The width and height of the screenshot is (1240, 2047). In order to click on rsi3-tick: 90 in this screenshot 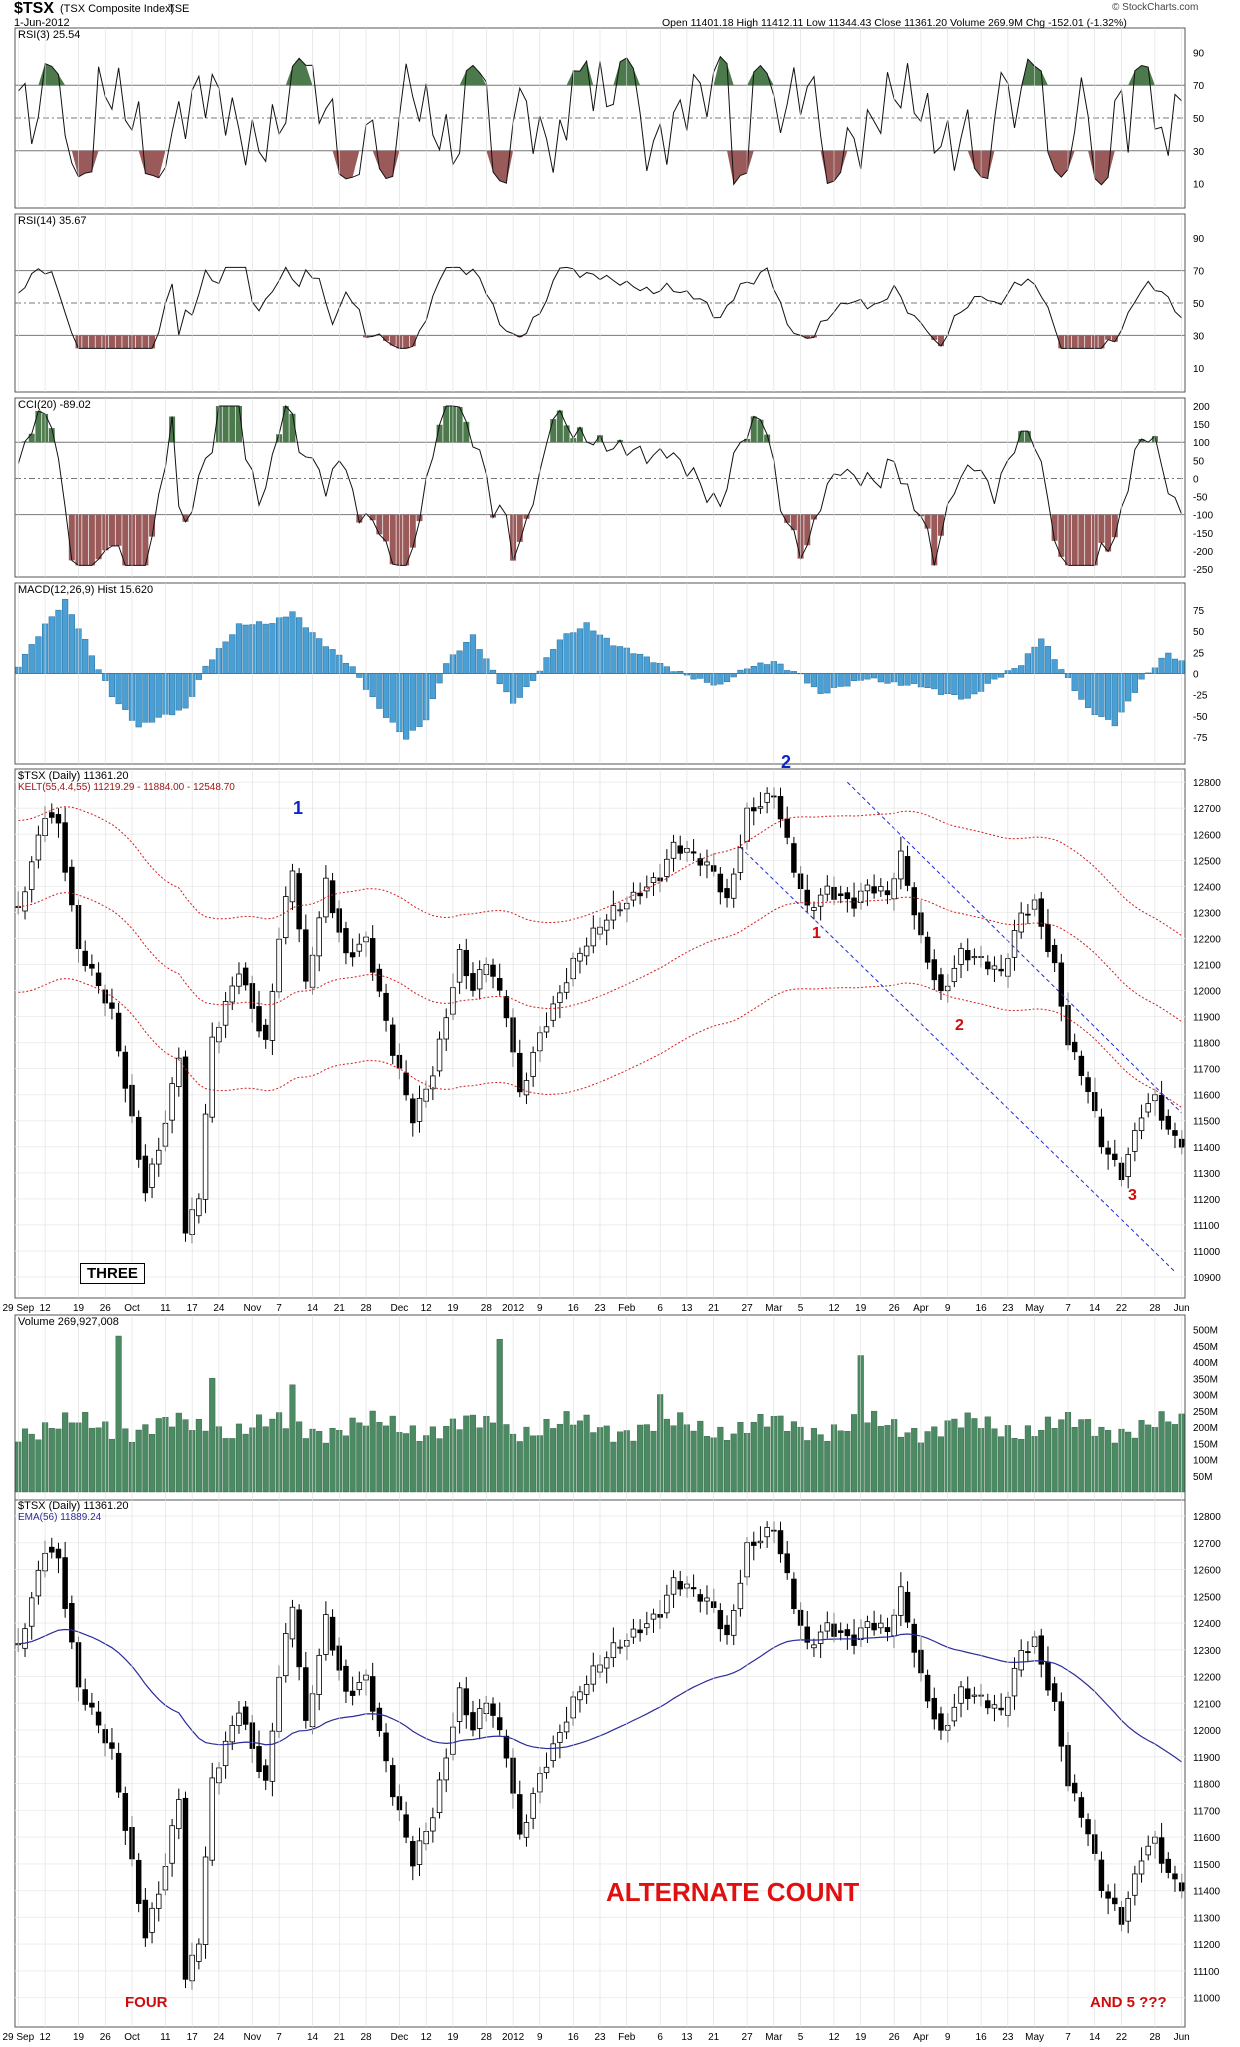, I will do `click(1199, 53)`.